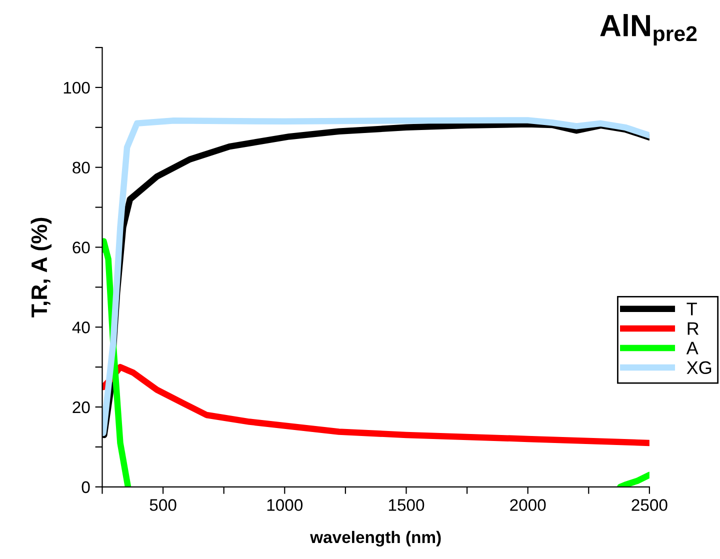 The width and height of the screenshot is (720, 559). I want to click on legend-label: R, so click(693, 328).